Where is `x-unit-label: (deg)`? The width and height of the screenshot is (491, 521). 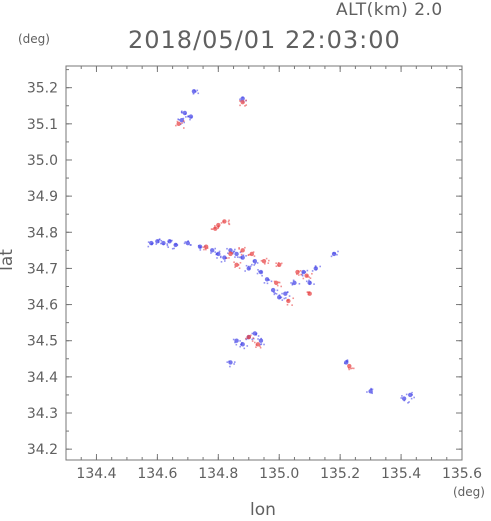 x-unit-label: (deg) is located at coordinates (469, 492).